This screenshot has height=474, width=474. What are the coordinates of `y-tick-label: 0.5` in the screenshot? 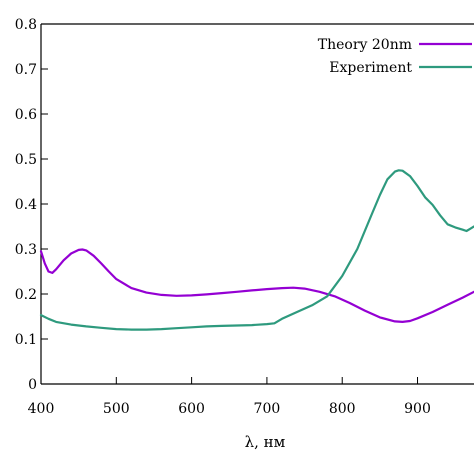 It's located at (26, 160).